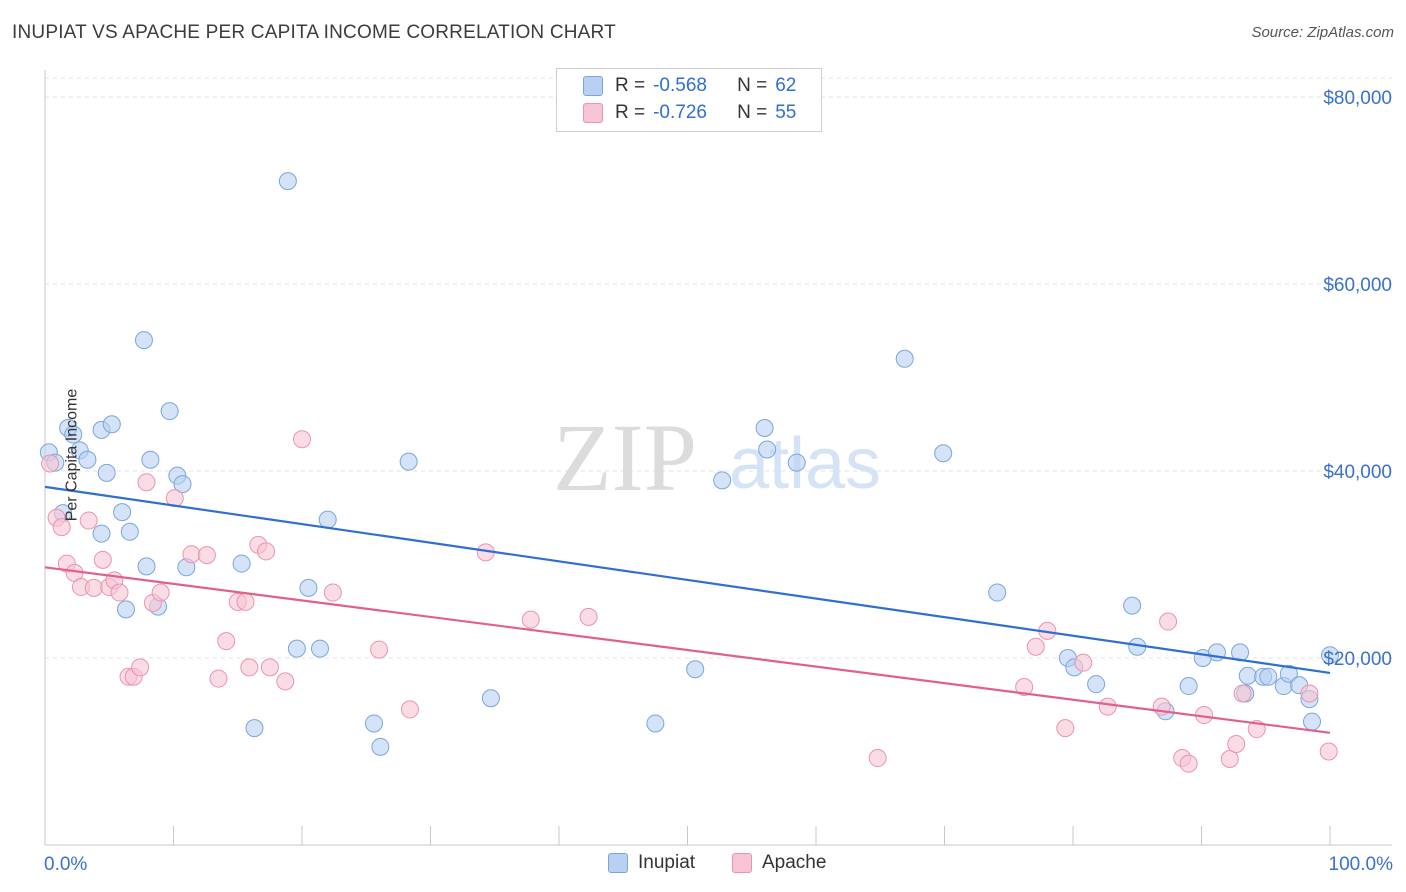 The image size is (1406, 892). I want to click on y-tick-label: $20,000, so click(1357, 659).